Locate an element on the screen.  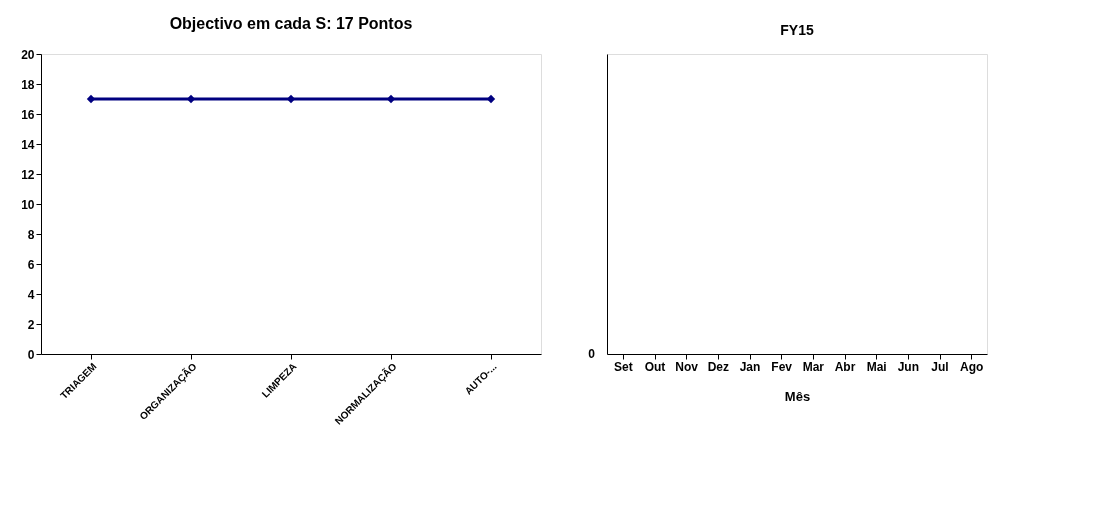
category-label: Jan is located at coordinates (750, 366).